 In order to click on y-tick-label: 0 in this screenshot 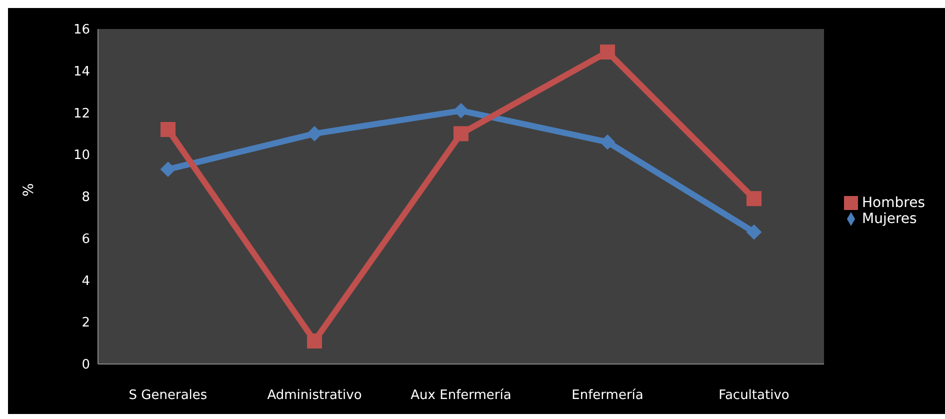, I will do `click(86, 365)`.